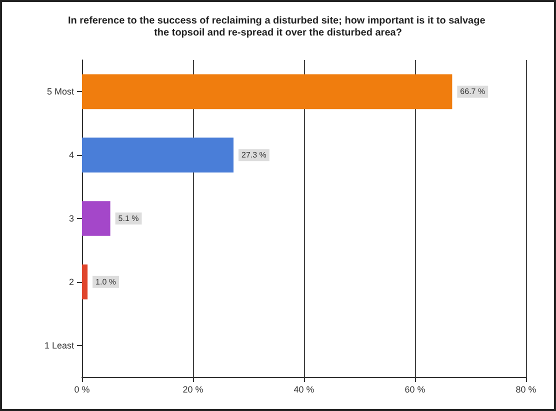 This screenshot has width=556, height=411. I want to click on y-tick-label: 2, so click(71, 281).